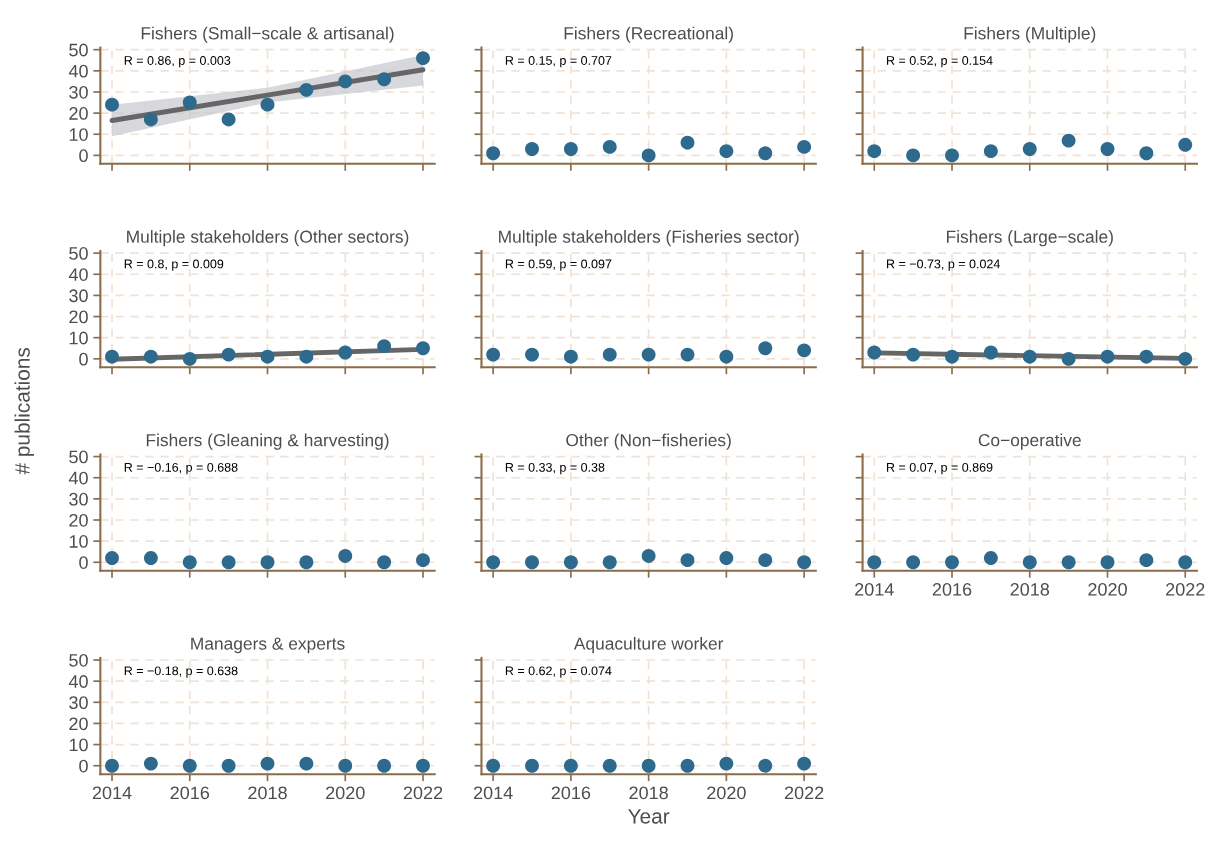  I want to click on x-tick-label: 2016, so click(190, 793).